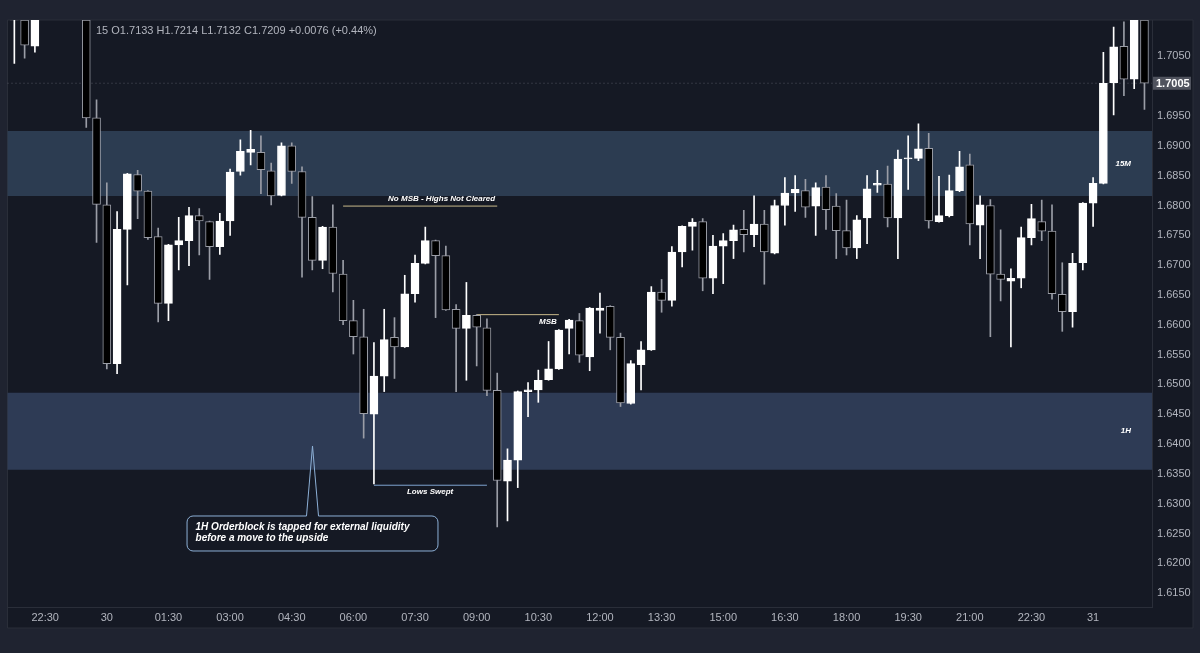  I want to click on x-tick-label: 01:30, so click(168, 617).